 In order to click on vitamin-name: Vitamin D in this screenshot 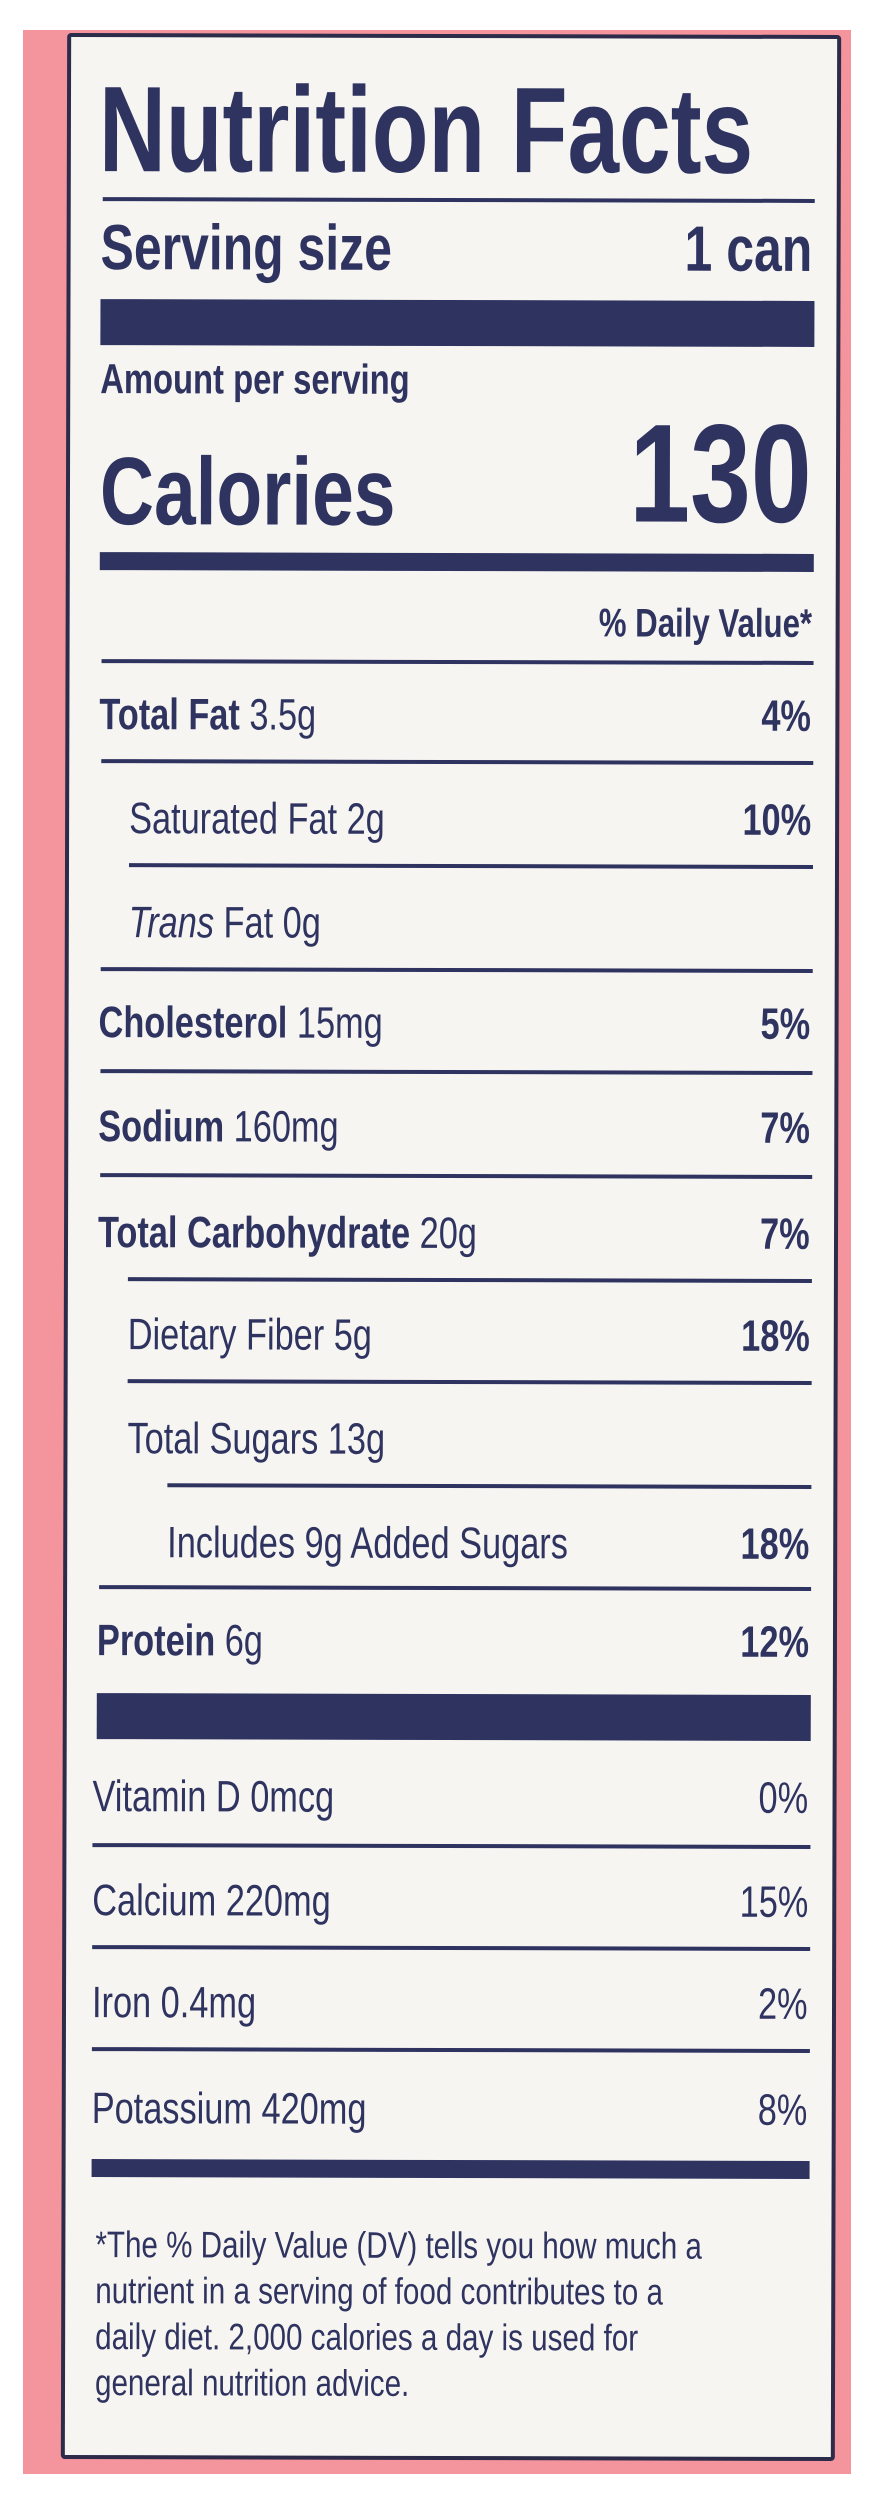, I will do `click(166, 1797)`.